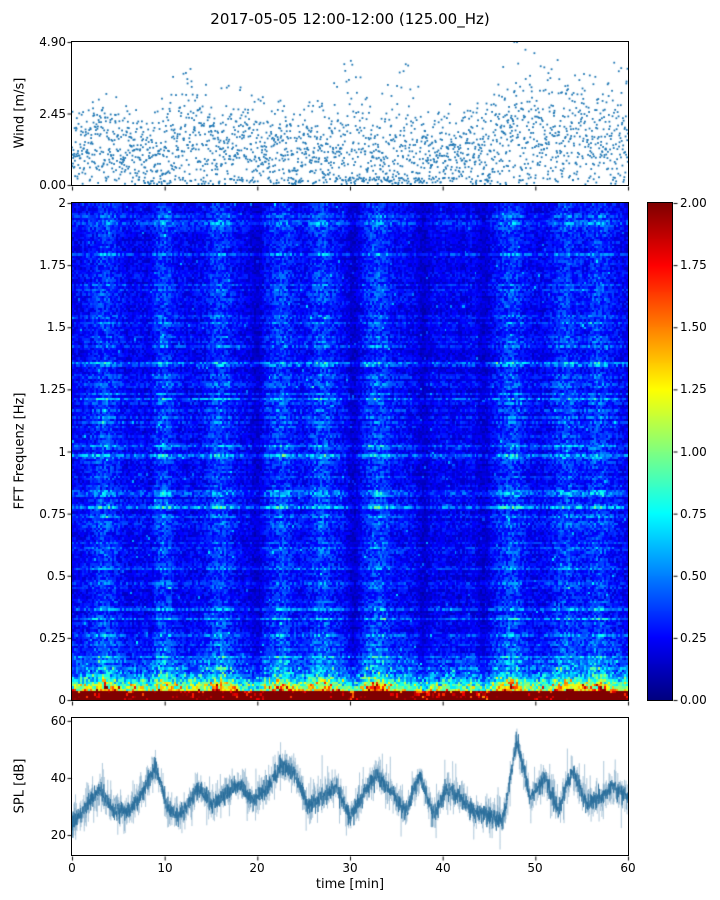 The height and width of the screenshot is (900, 720). I want to click on xtick-label: 0, so click(72, 868).